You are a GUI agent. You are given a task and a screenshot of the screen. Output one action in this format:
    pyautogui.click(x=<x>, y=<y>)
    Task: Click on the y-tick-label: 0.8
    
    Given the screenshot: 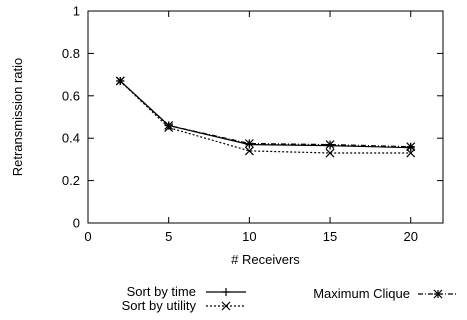 What is the action you would take?
    pyautogui.click(x=71, y=53)
    